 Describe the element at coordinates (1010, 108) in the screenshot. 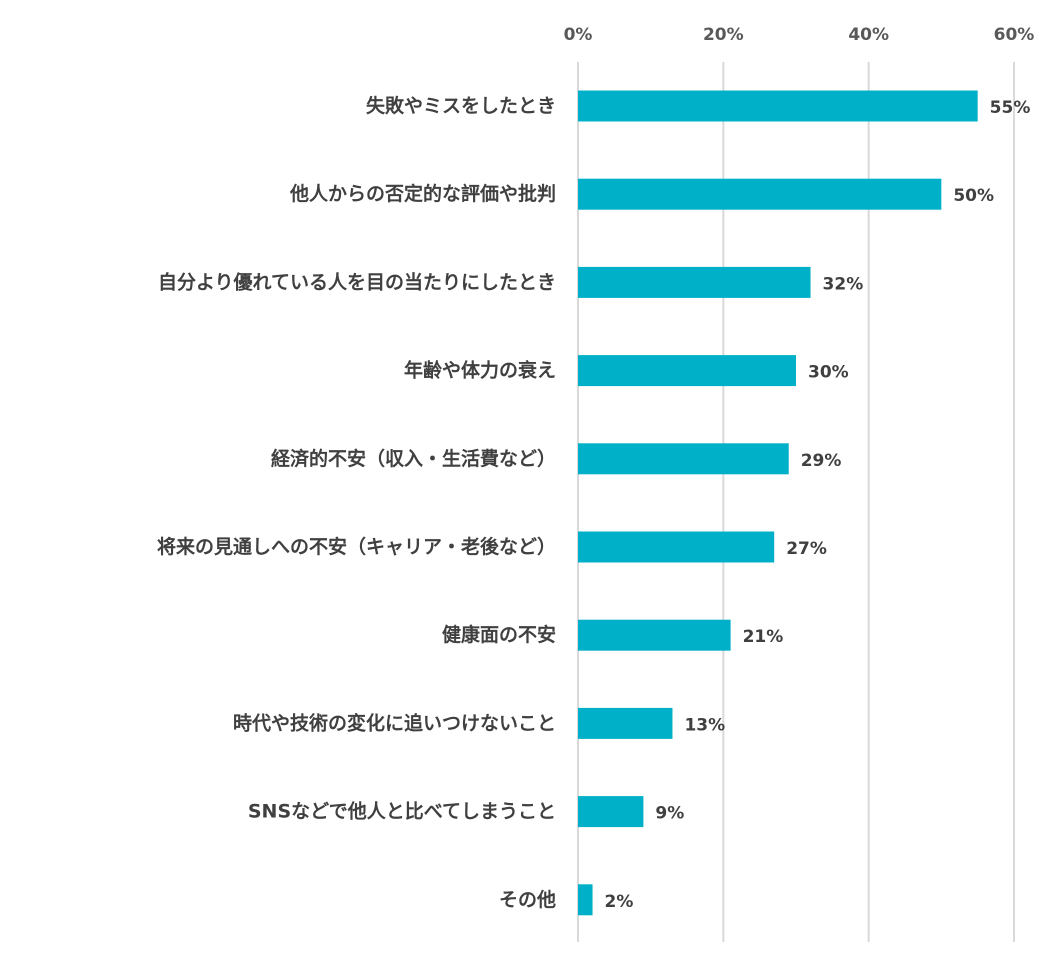

I see `data-label: 55%` at that location.